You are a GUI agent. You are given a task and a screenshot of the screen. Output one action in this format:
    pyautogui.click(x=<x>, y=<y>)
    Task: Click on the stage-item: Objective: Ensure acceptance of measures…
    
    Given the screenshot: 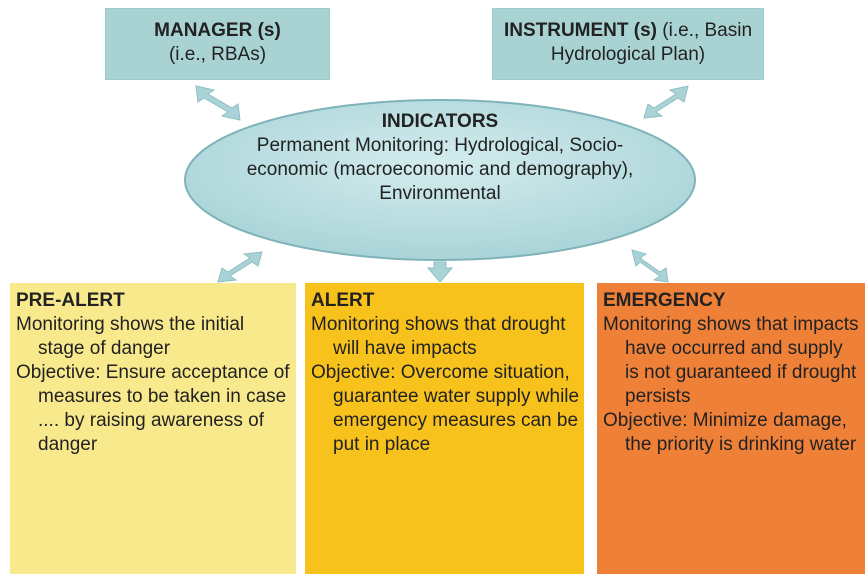 What is the action you would take?
    pyautogui.click(x=153, y=408)
    